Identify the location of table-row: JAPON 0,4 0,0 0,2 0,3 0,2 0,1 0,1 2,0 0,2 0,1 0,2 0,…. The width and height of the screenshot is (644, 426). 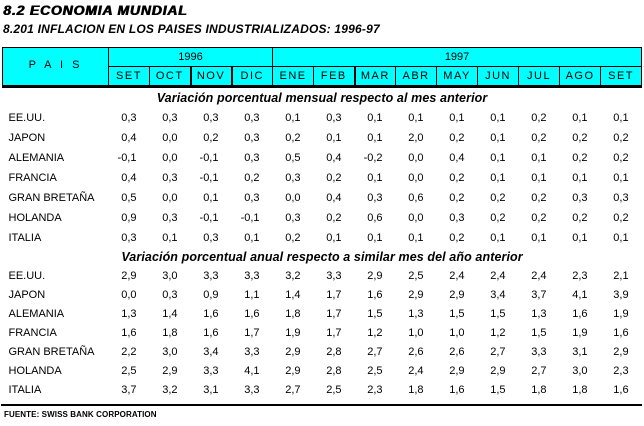
(322, 138).